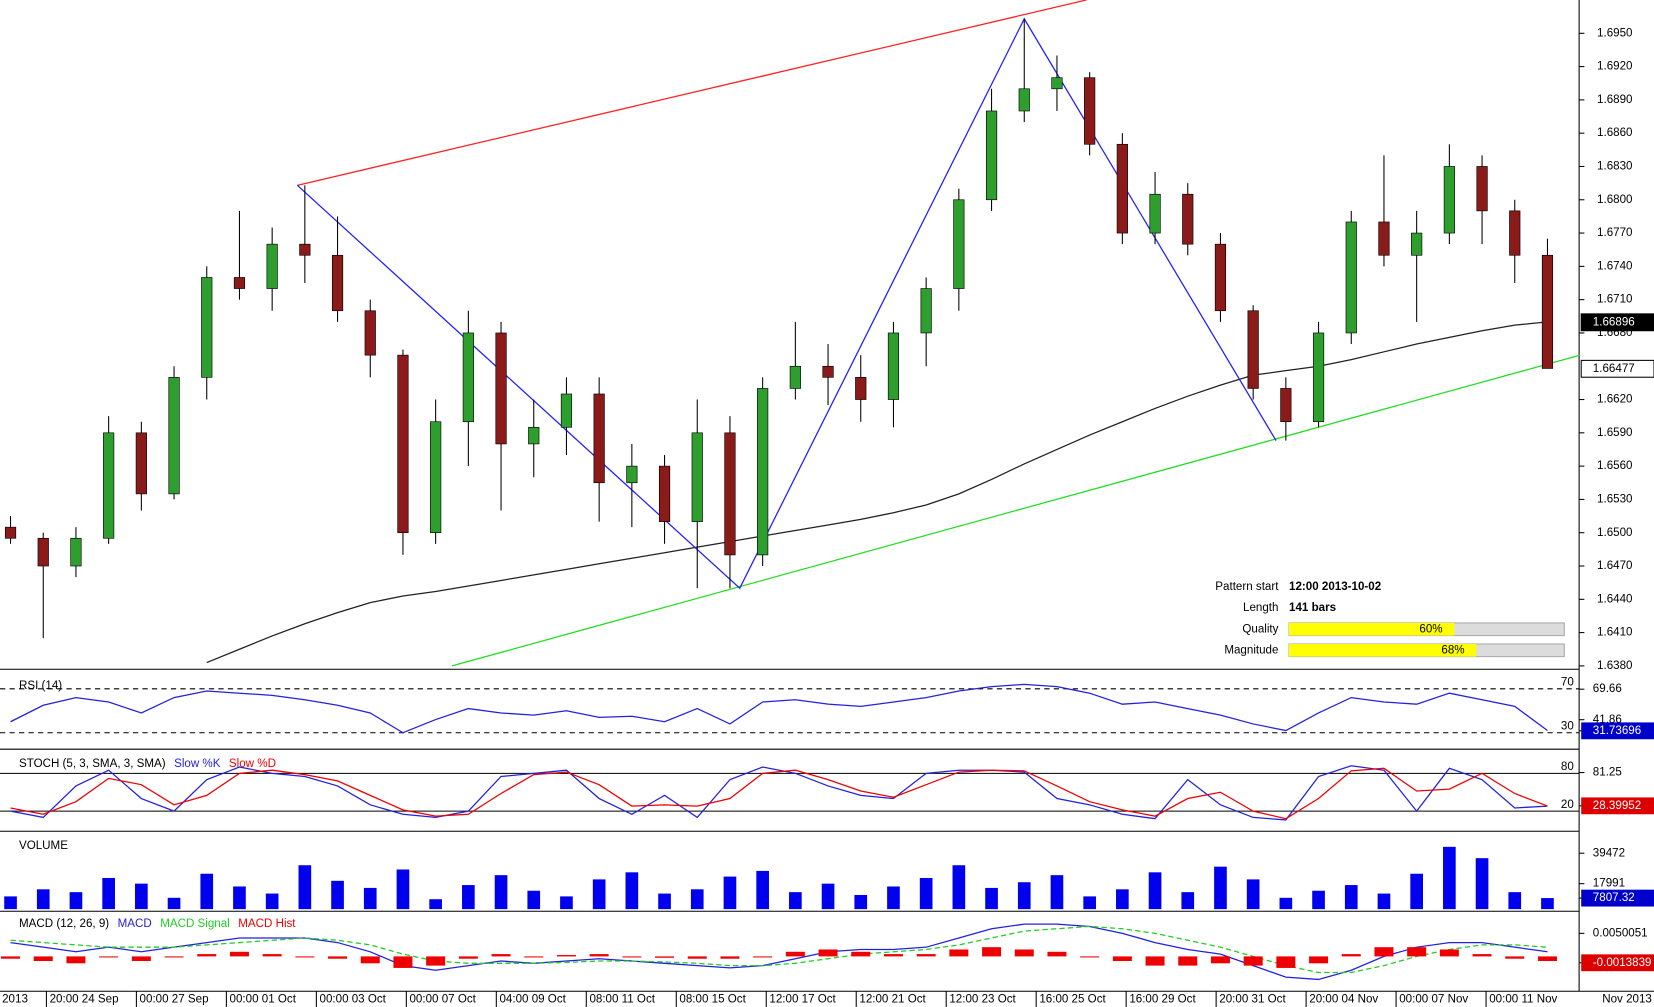 The height and width of the screenshot is (1007, 1654). I want to click on y-tick-label: 1.6770, so click(1614, 233).